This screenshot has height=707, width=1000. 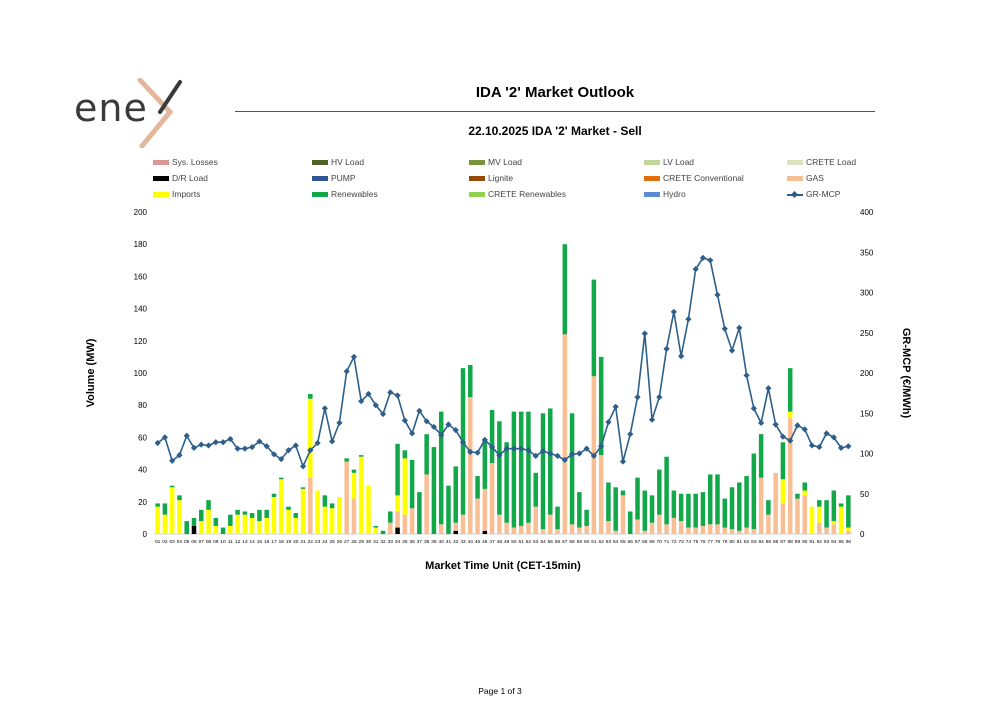 I want to click on legend-label-hv_load: HV Load, so click(x=348, y=162).